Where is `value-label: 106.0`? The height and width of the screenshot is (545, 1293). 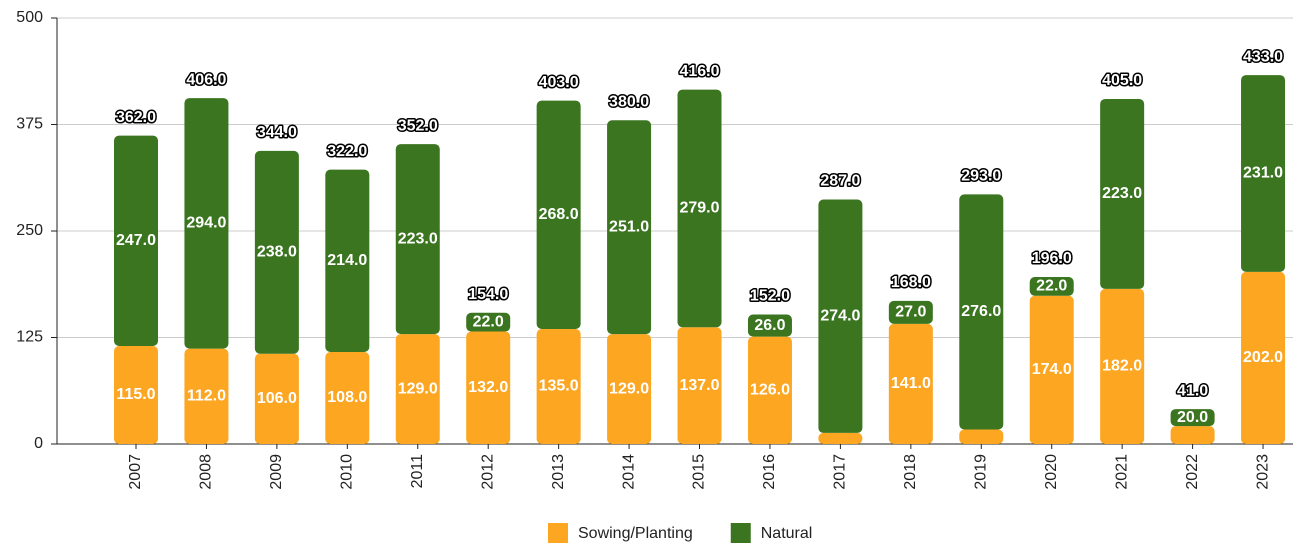 value-label: 106.0 is located at coordinates (277, 398).